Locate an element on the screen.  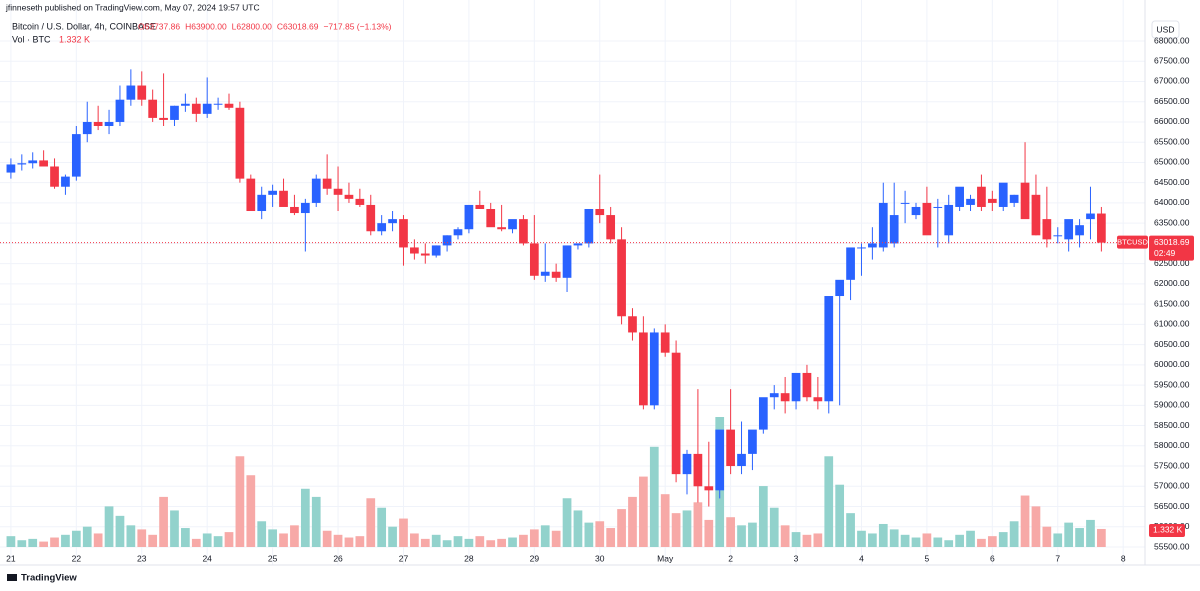
volume-axis-label: 1.332 K is located at coordinates (1168, 530).